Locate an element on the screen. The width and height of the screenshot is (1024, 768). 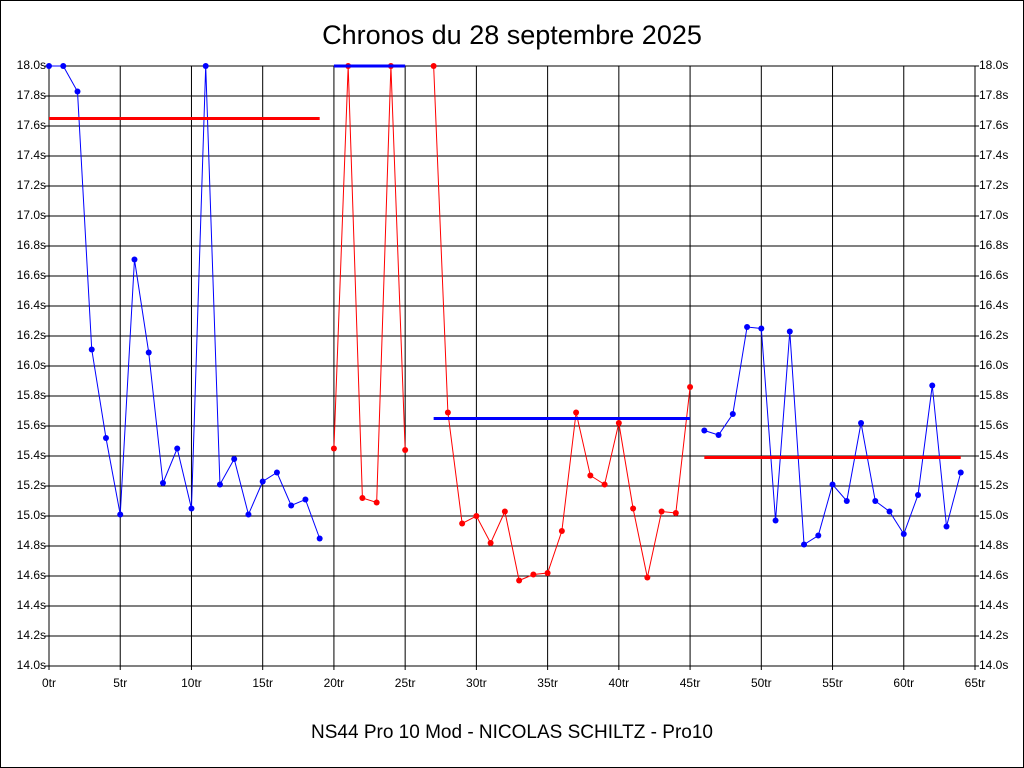
y-tick-label: 14.6s is located at coordinates (31, 575).